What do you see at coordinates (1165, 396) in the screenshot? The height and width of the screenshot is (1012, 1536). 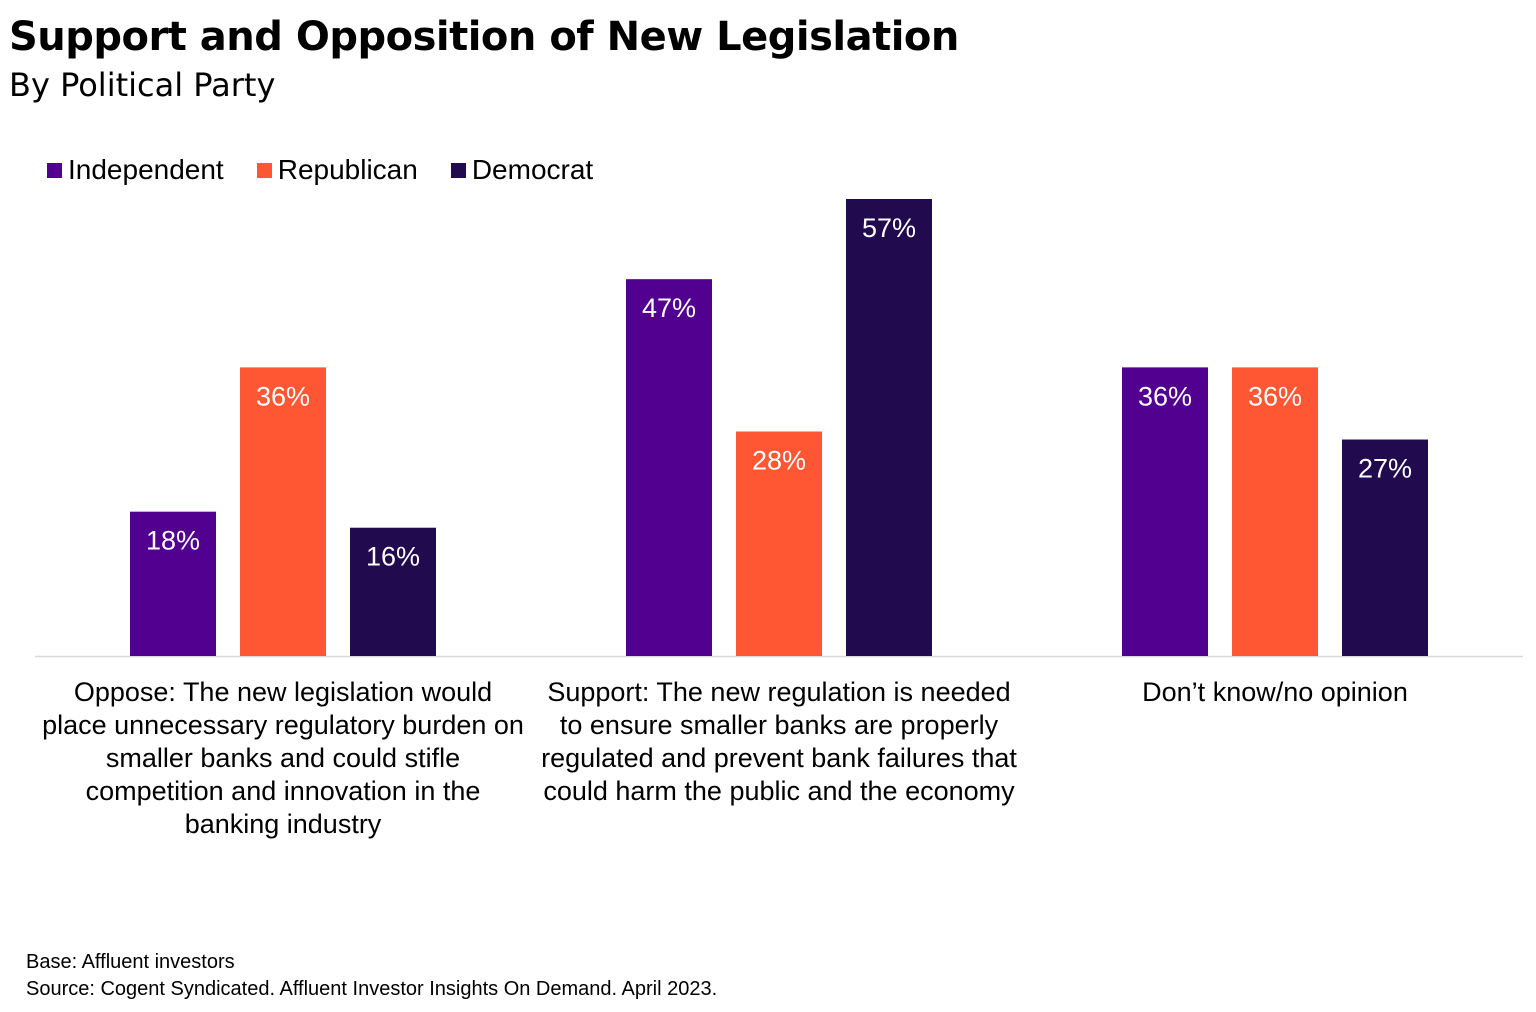 I see `data-label-independent-2: 36%` at bounding box center [1165, 396].